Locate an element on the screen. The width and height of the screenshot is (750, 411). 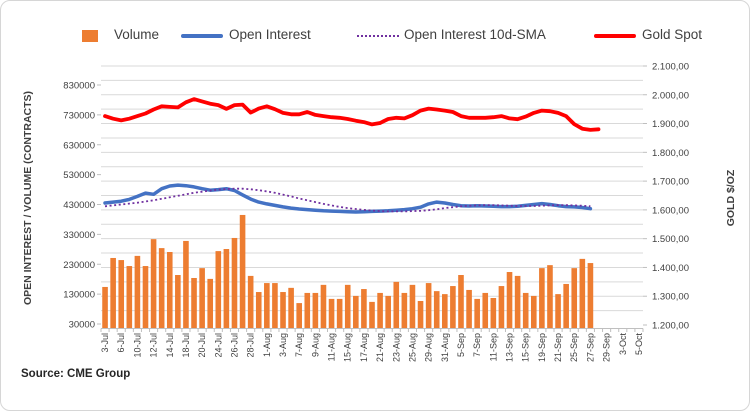
svg-text: 1.200,00 is located at coordinates (670, 326).